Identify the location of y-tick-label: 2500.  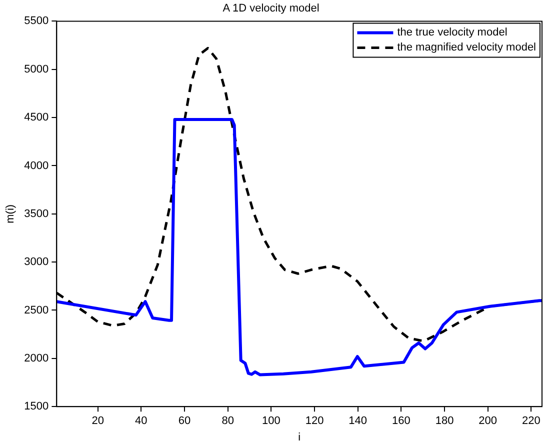
(36, 310).